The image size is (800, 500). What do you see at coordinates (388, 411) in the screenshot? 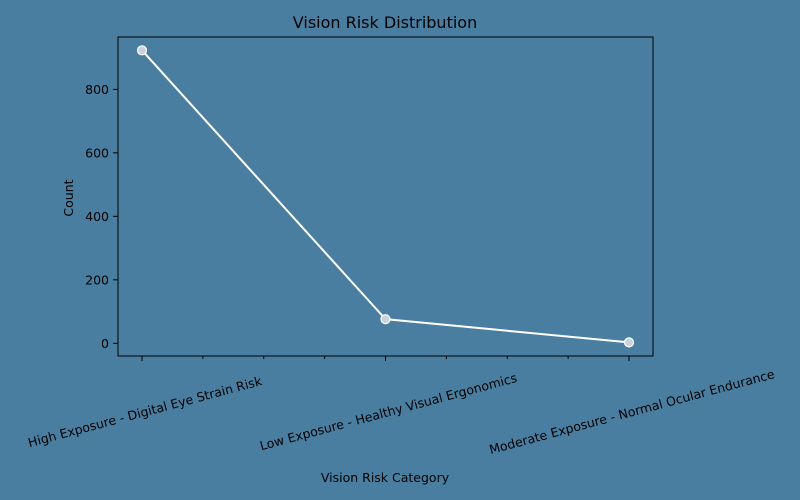
I see `x-tick-label-1: Low Exposure - Healthy Visual Ergonomics` at bounding box center [388, 411].